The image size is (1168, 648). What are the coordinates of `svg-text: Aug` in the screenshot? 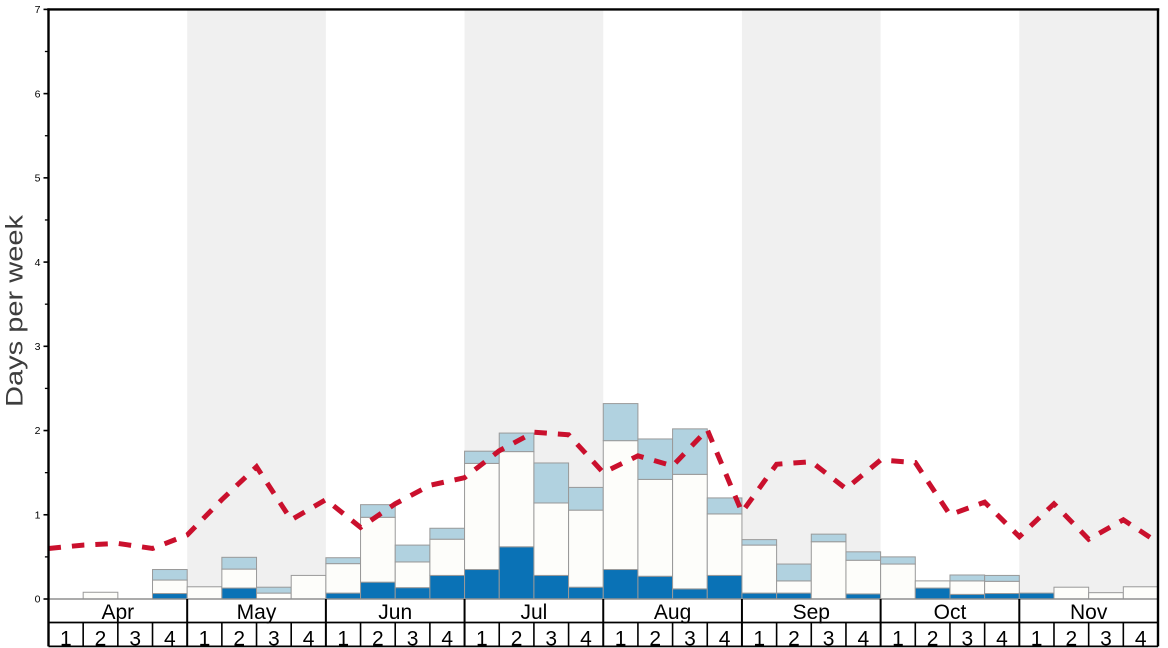 It's located at (672, 612).